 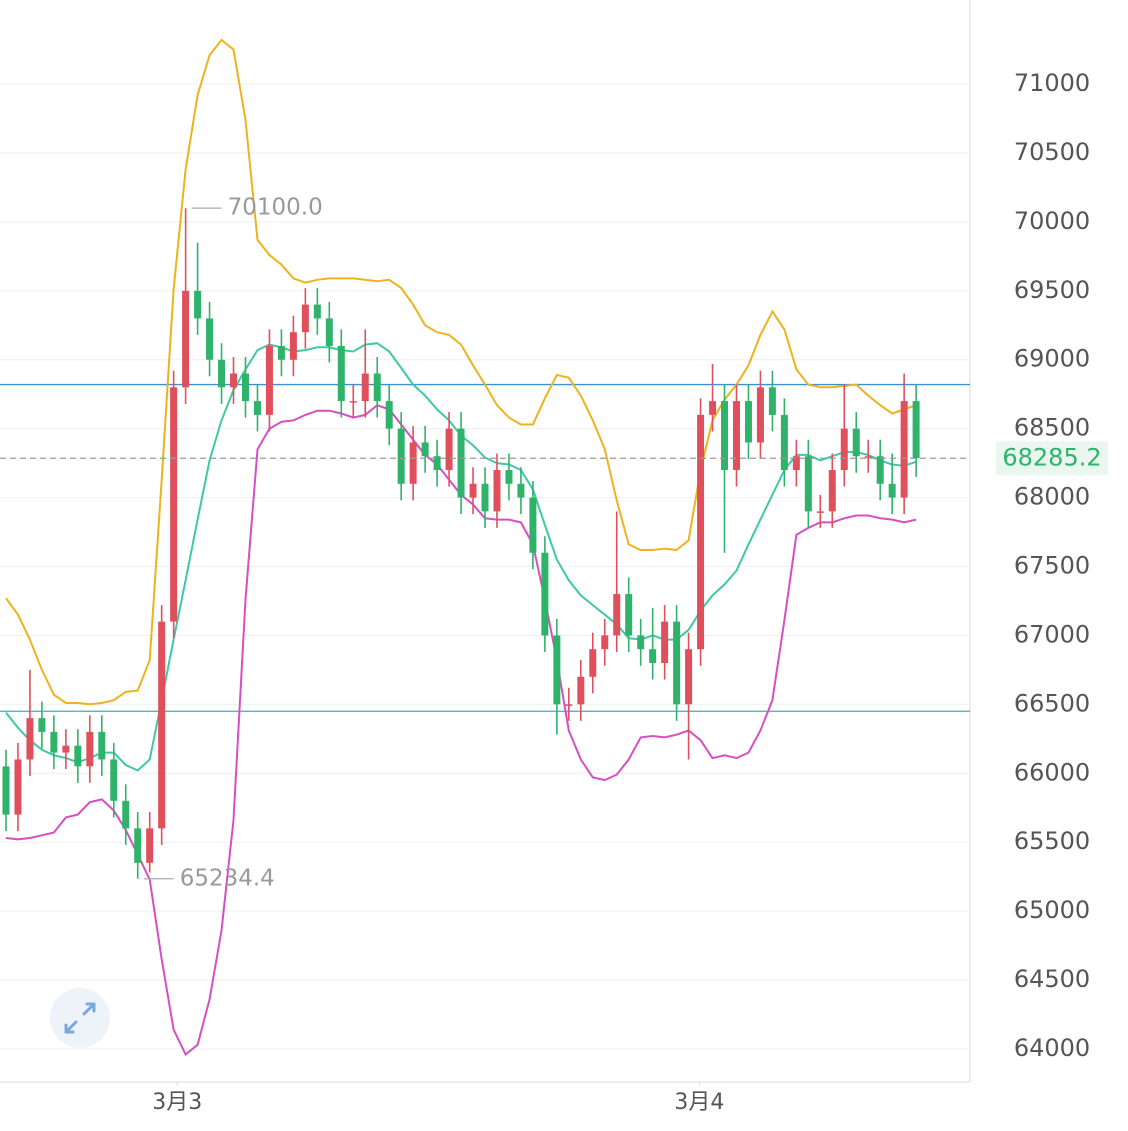 What do you see at coordinates (1052, 497) in the screenshot?
I see `y-tick-label: 68000` at bounding box center [1052, 497].